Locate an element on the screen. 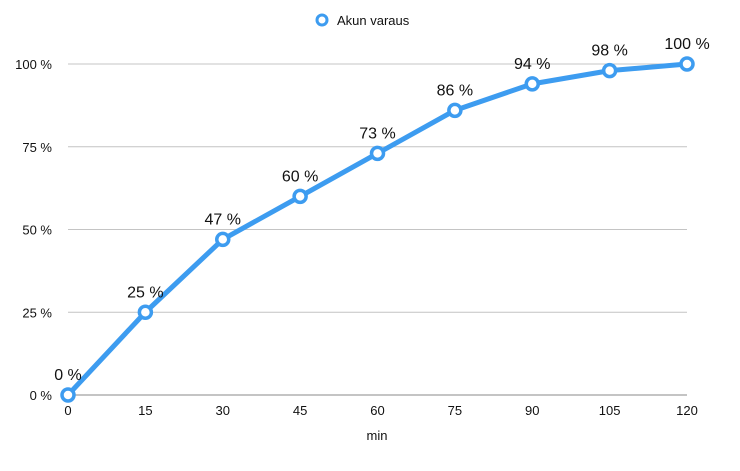  data-label: 94 % is located at coordinates (532, 64).